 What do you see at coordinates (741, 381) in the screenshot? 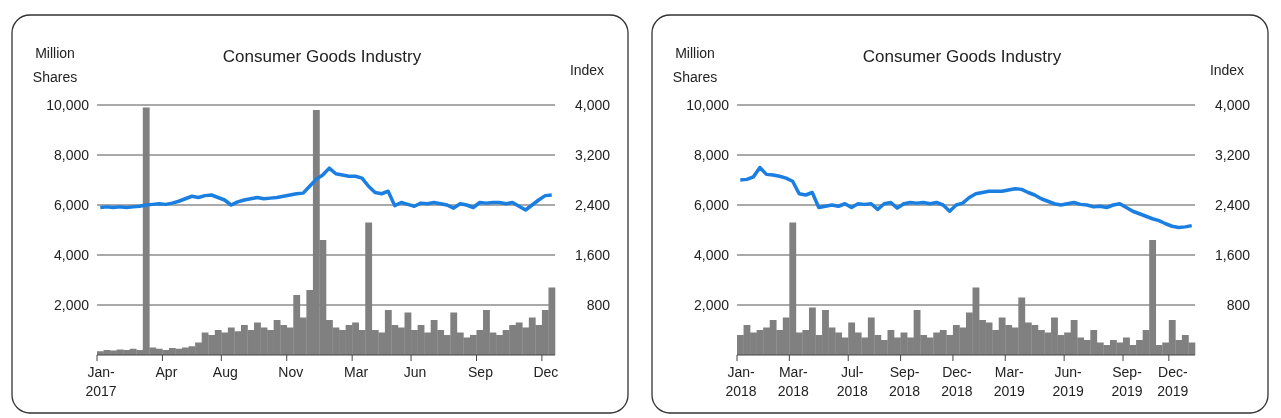
I see `x-tick-label: Jan- 2018` at bounding box center [741, 381].